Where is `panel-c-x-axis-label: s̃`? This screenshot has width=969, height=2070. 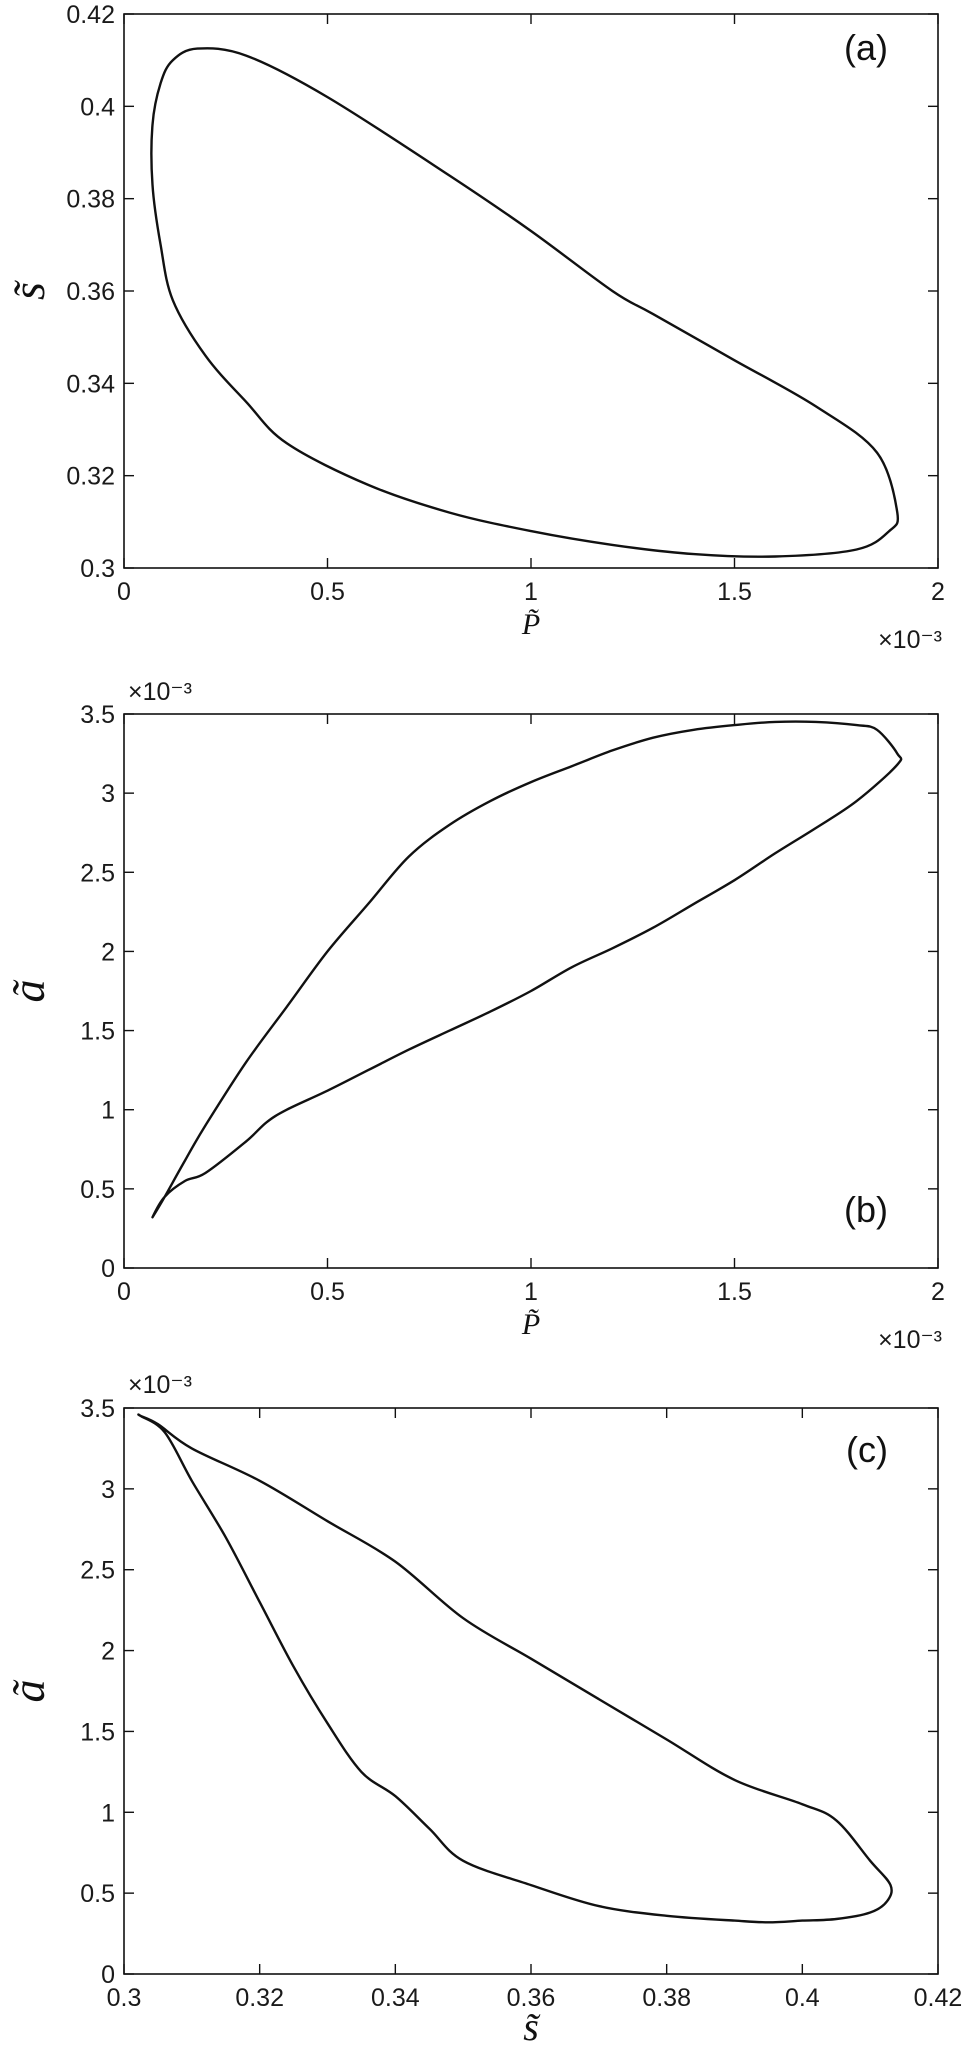 panel-c-x-axis-label: s̃ is located at coordinates (531, 2026).